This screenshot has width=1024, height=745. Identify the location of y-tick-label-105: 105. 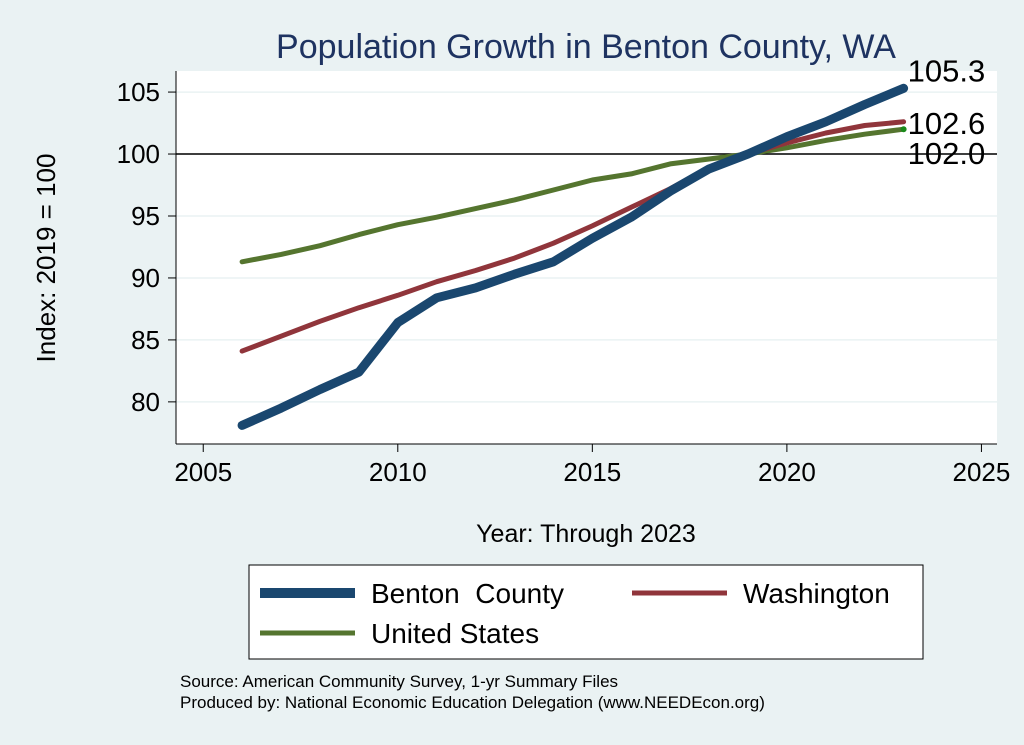
(138, 92).